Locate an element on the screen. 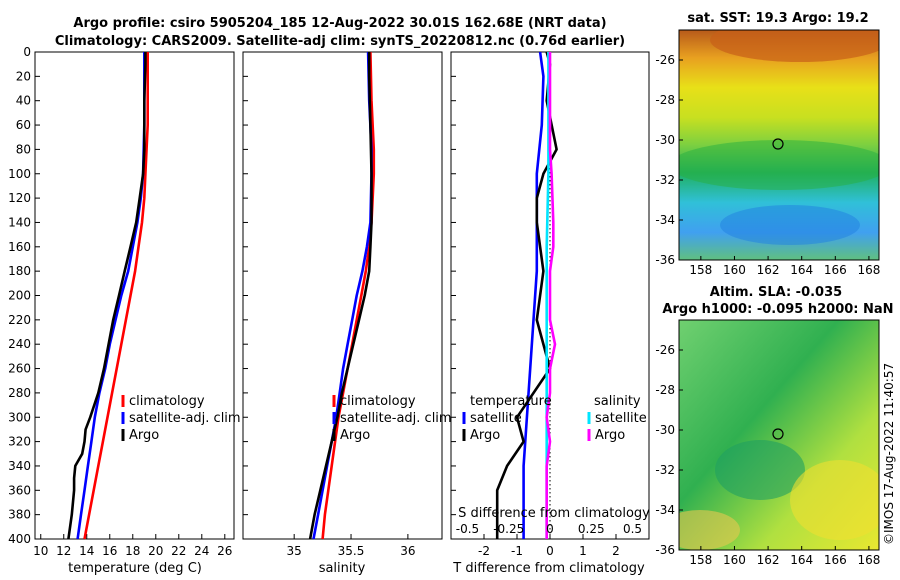 Image resolution: width=900 pixels, height=580 pixels. y-tick-label: 120 is located at coordinates (19, 198).